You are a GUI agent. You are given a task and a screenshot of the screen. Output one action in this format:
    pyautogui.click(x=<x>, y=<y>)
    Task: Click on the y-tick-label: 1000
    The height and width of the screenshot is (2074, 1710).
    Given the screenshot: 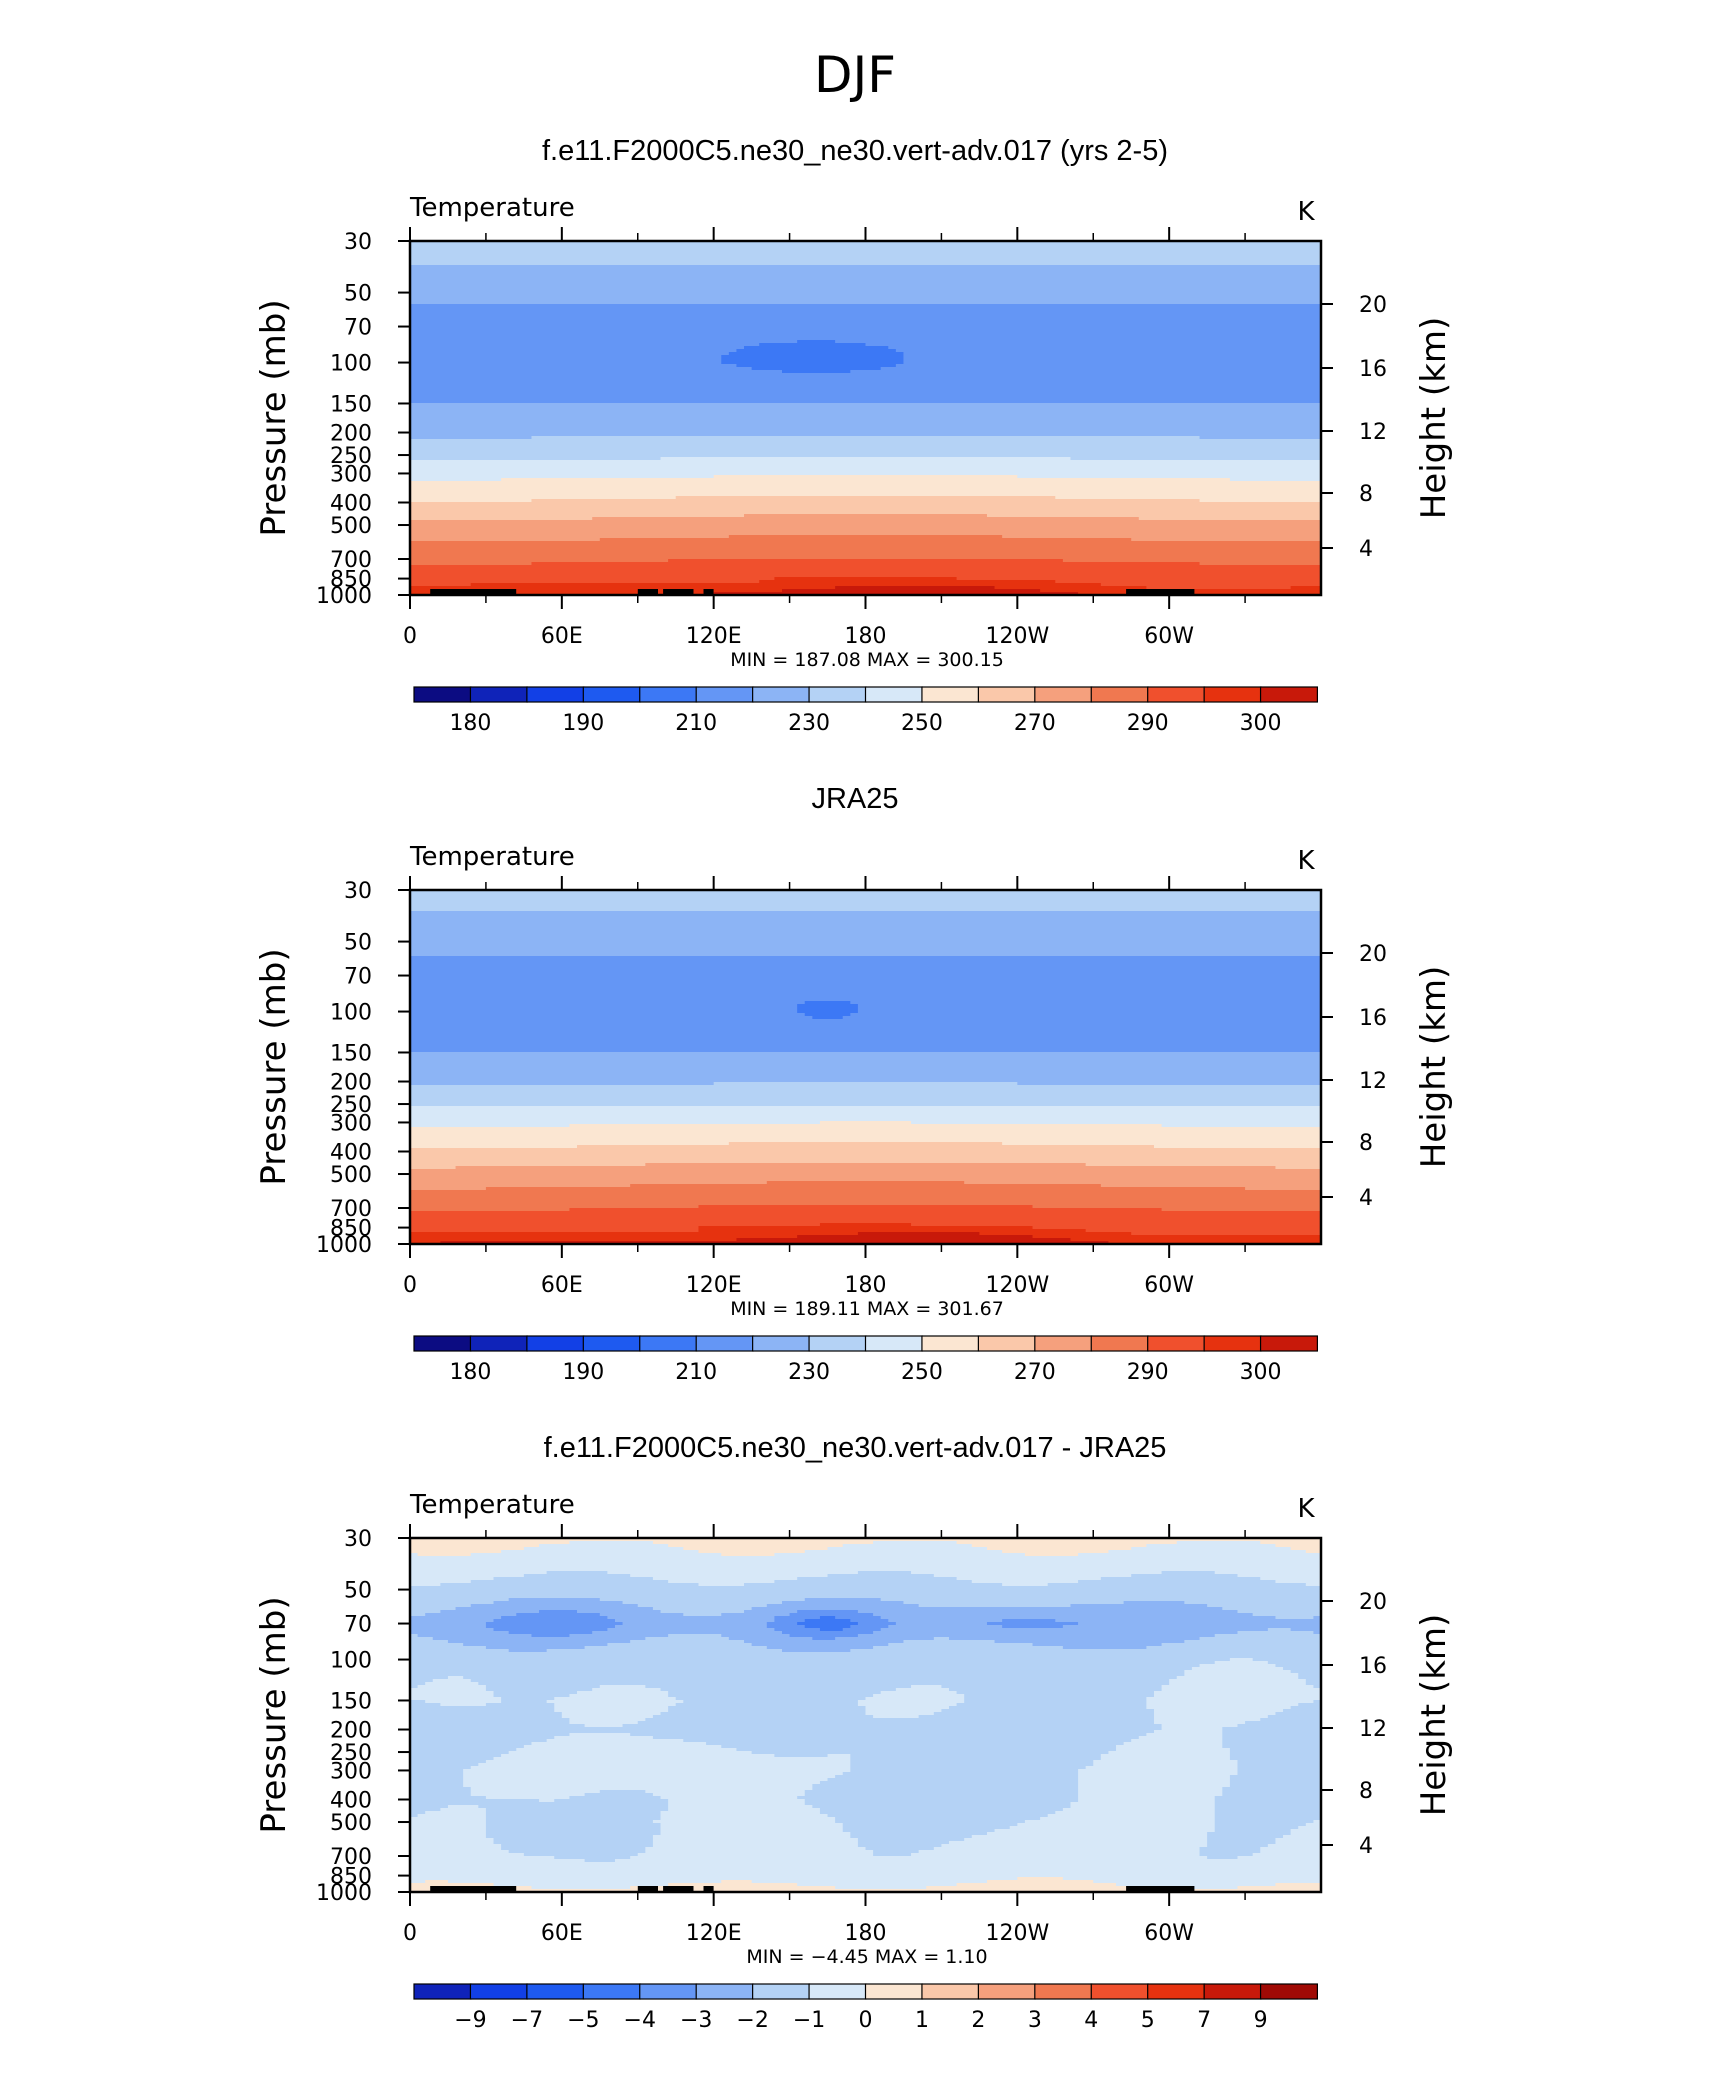 What is the action you would take?
    pyautogui.click(x=344, y=1245)
    